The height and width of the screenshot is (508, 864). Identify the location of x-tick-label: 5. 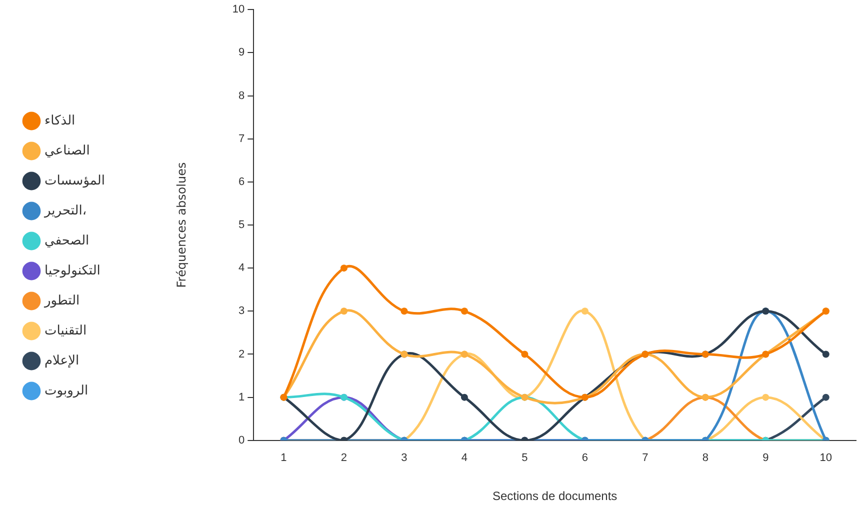
(525, 458).